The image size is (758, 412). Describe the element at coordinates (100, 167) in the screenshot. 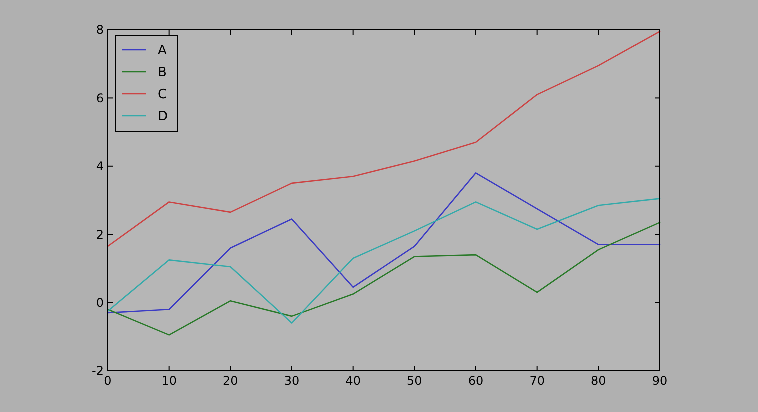

I see `y-tick-label: 4` at that location.